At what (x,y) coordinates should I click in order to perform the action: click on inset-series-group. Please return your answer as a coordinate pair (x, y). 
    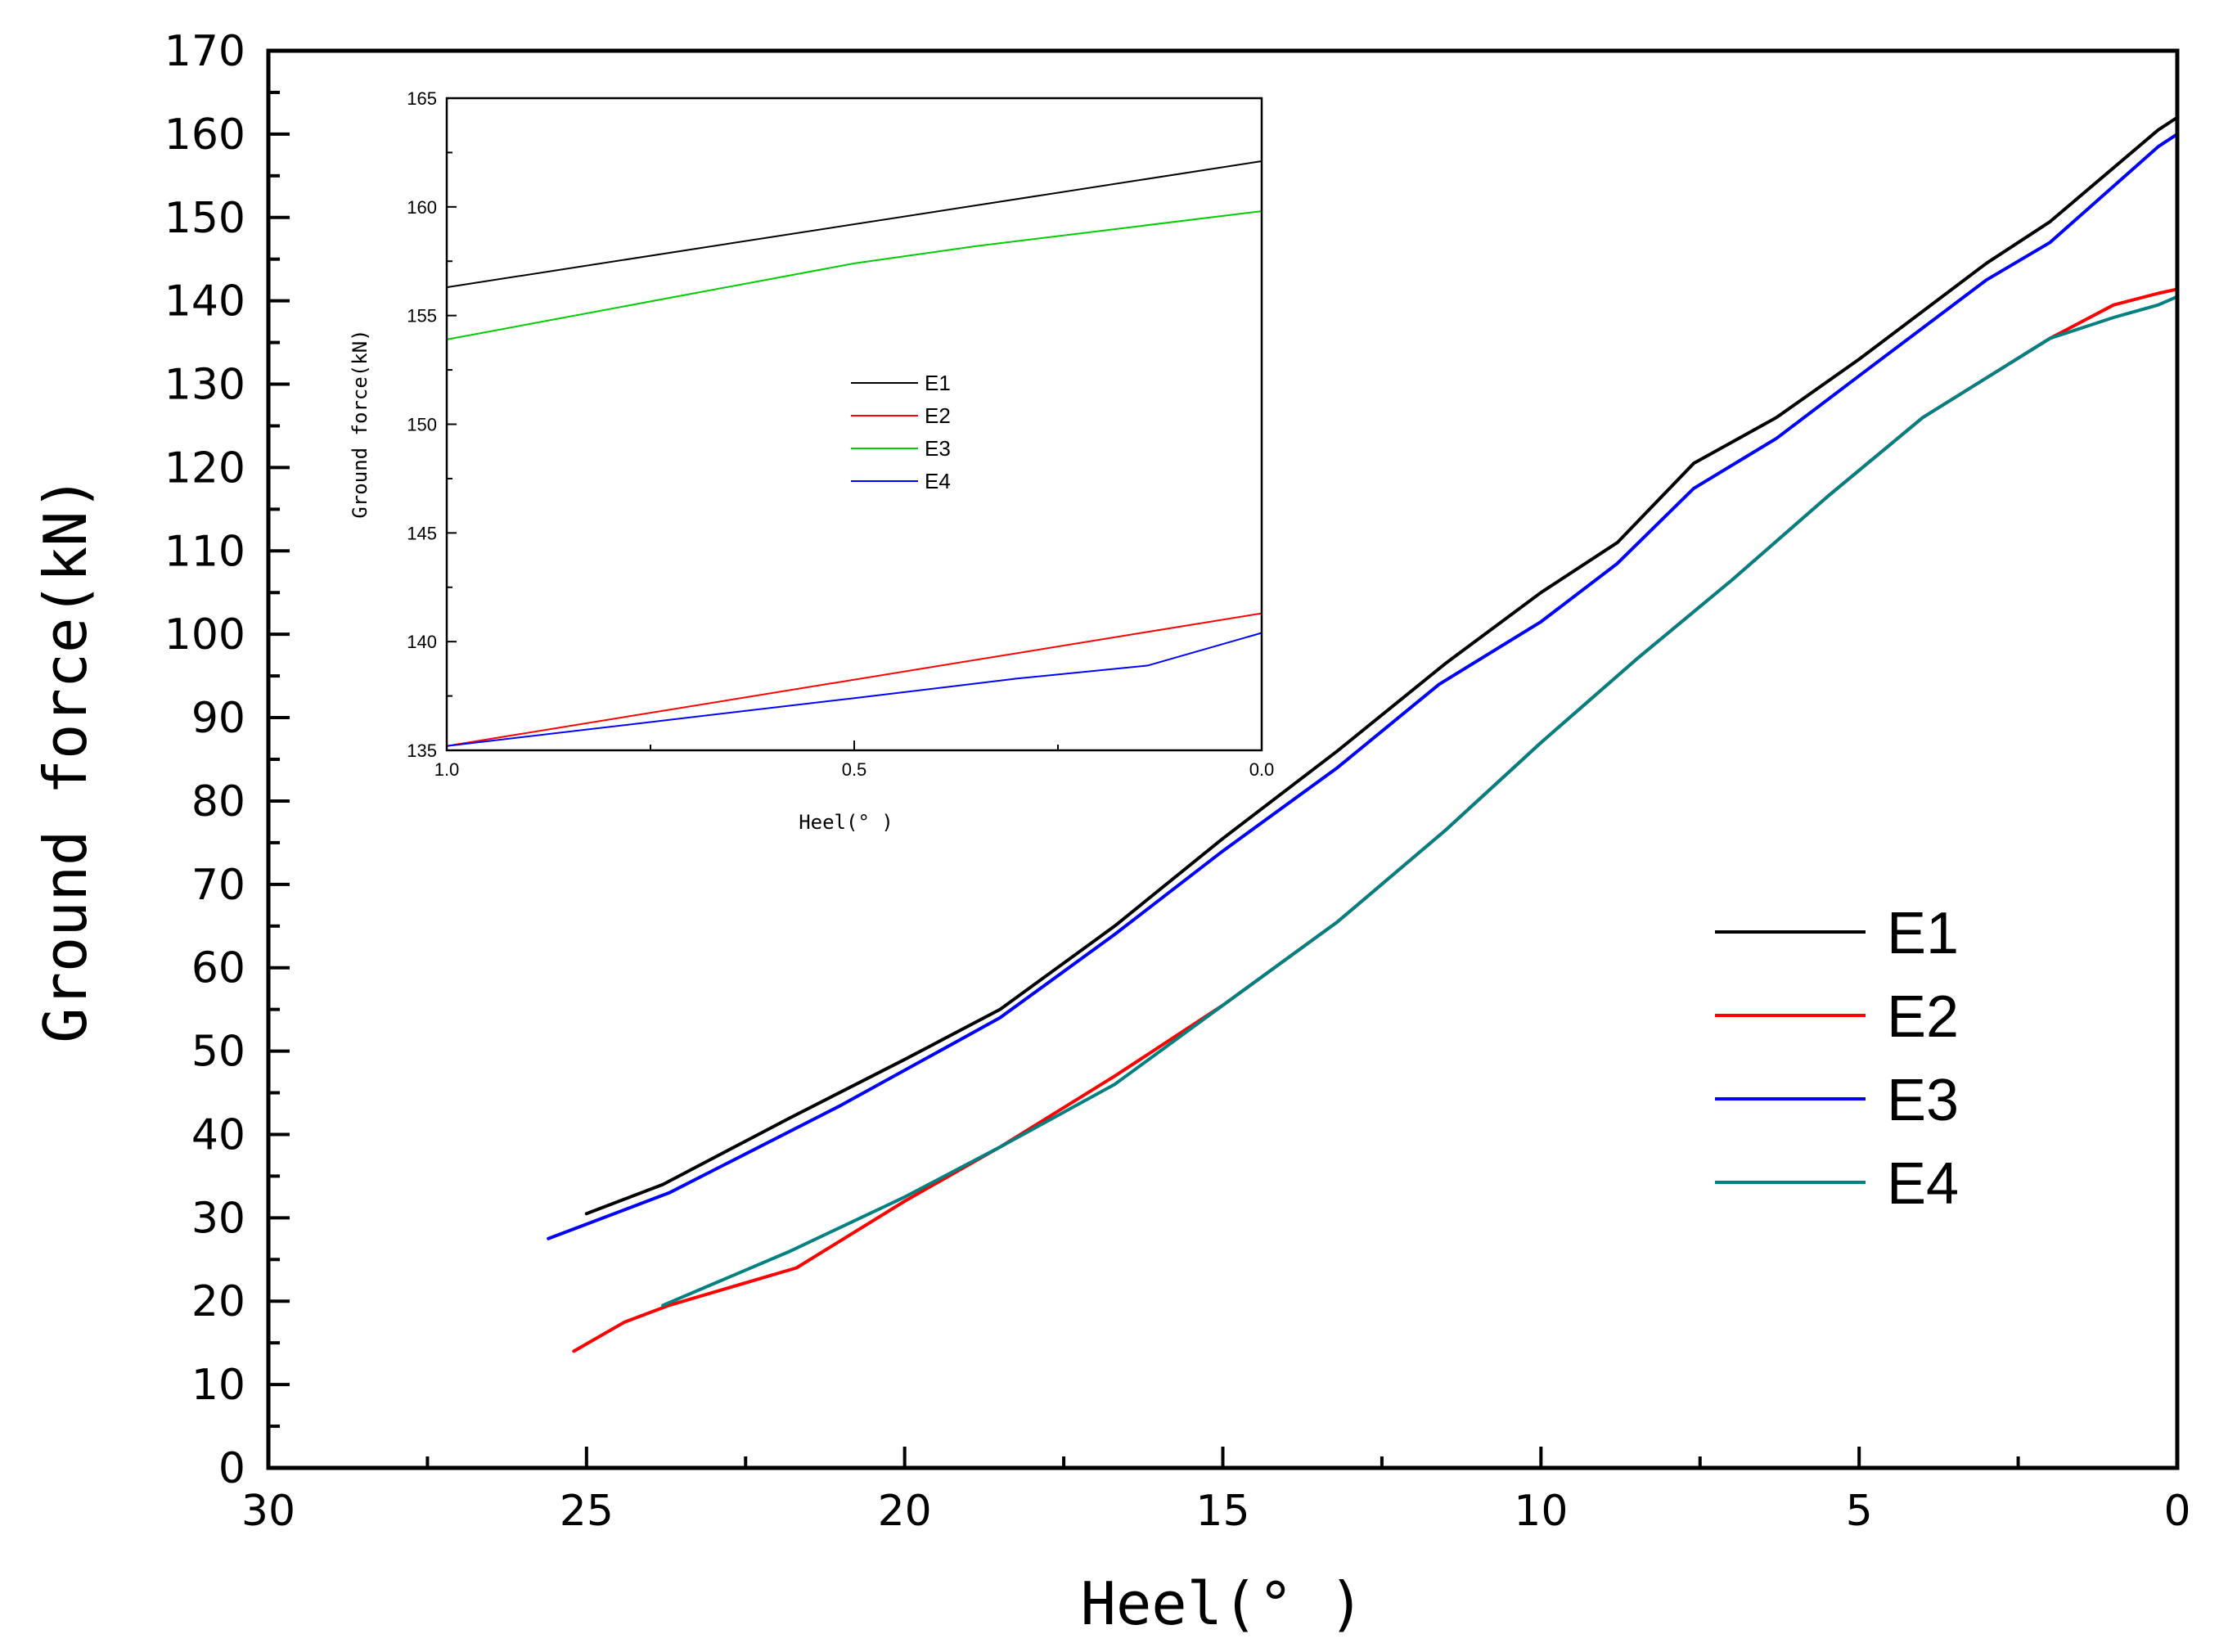
    Looking at the image, I should click on (854, 453).